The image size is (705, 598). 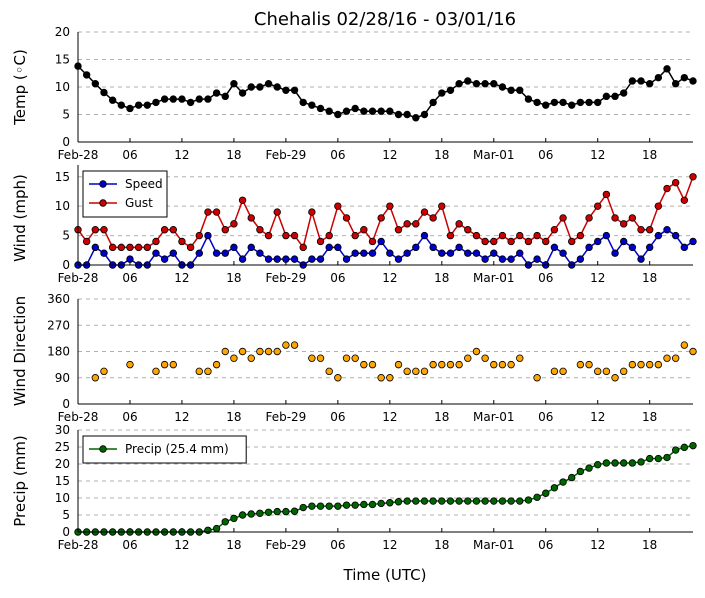 What do you see at coordinates (493, 155) in the screenshot?
I see `temp-x-tick-label: Mar-01` at bounding box center [493, 155].